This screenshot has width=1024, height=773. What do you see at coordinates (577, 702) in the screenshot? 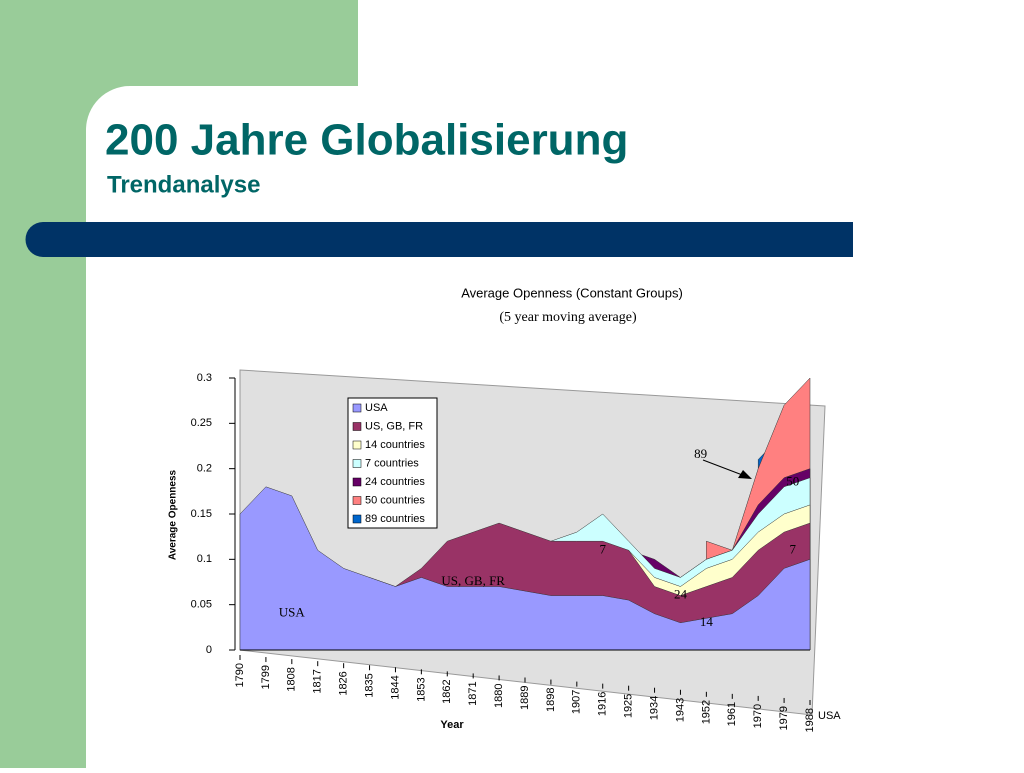
I see `x-tick-label: 1907` at bounding box center [577, 702].